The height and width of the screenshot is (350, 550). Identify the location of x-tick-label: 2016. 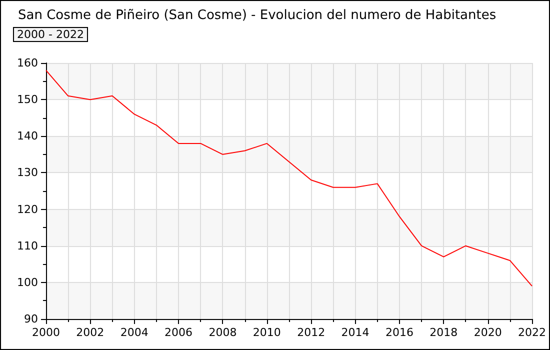
(399, 332).